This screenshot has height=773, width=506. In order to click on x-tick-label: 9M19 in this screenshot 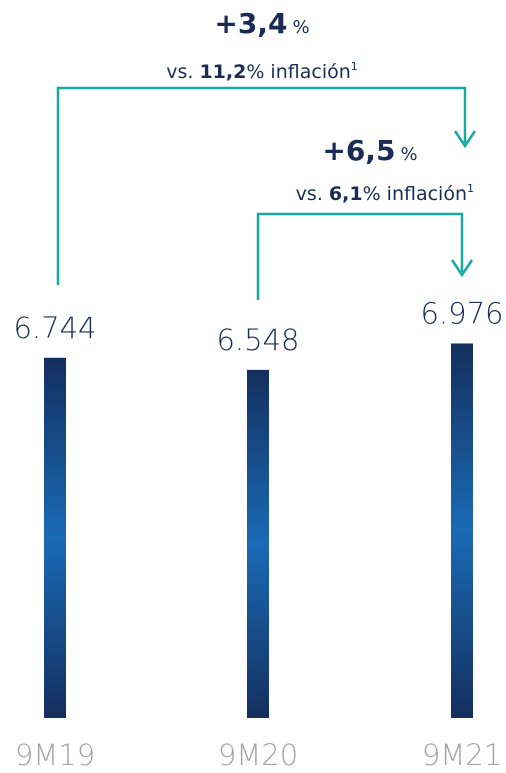, I will do `click(55, 755)`.